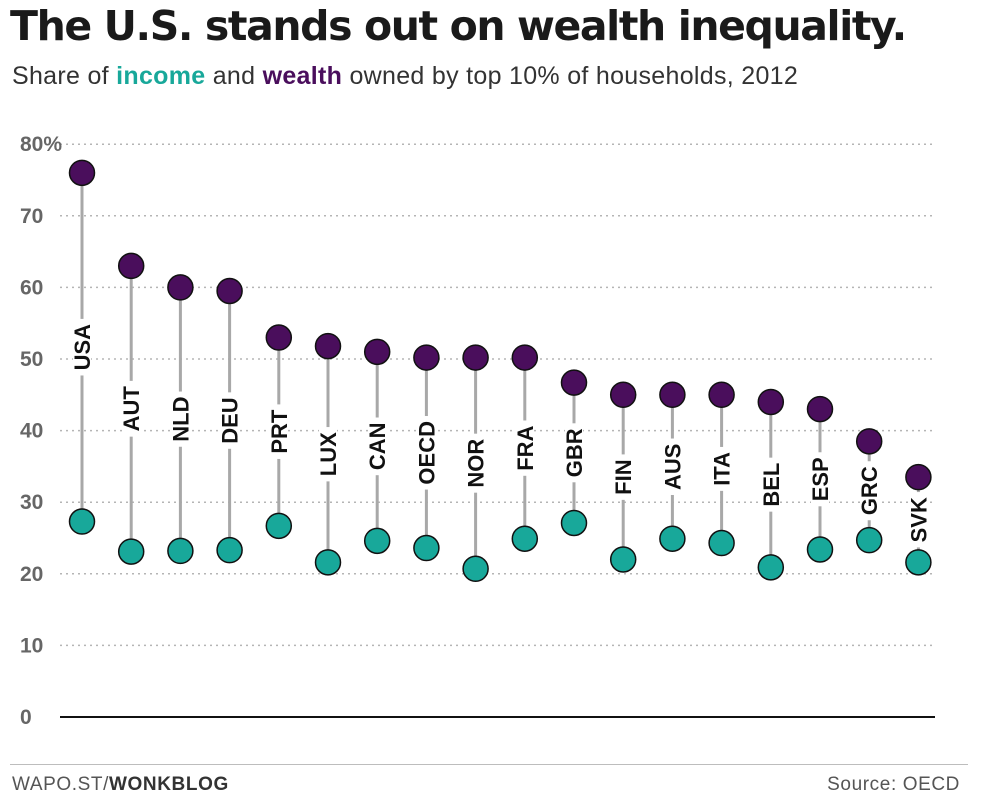  I want to click on y-tick-label: 80%, so click(41, 144).